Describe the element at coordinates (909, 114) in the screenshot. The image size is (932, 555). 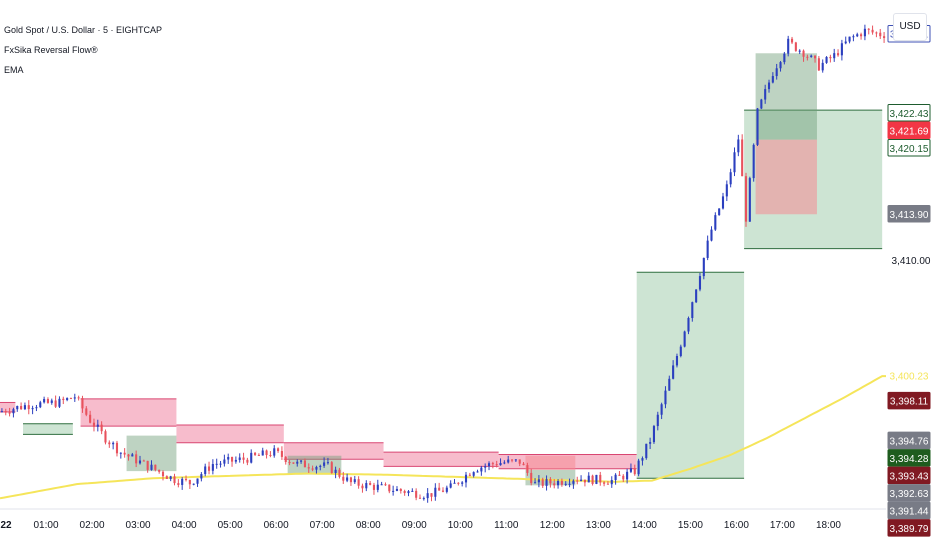
I see `price-tag-label: 3,422.43` at that location.